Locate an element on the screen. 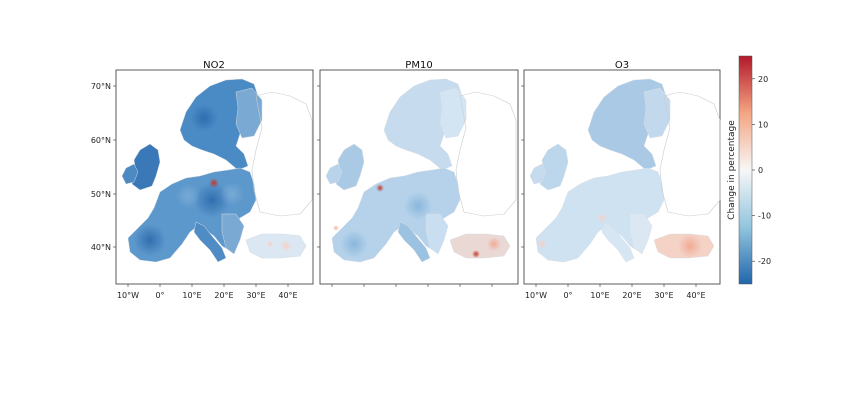 This screenshot has height=400, width=850. colorbar-ticks: 20 10 0 -10 -20 is located at coordinates (761, 170).